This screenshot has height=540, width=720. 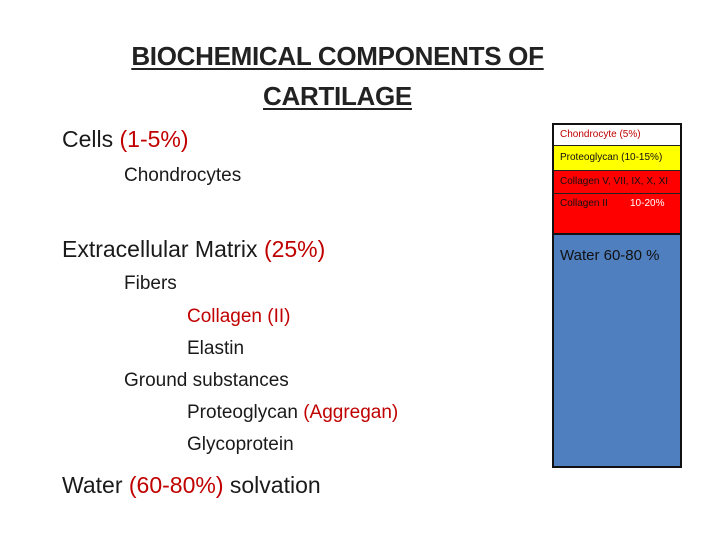 I want to click on segment-proteoglycan: Proteoglycan (10-15%), so click(x=617, y=158).